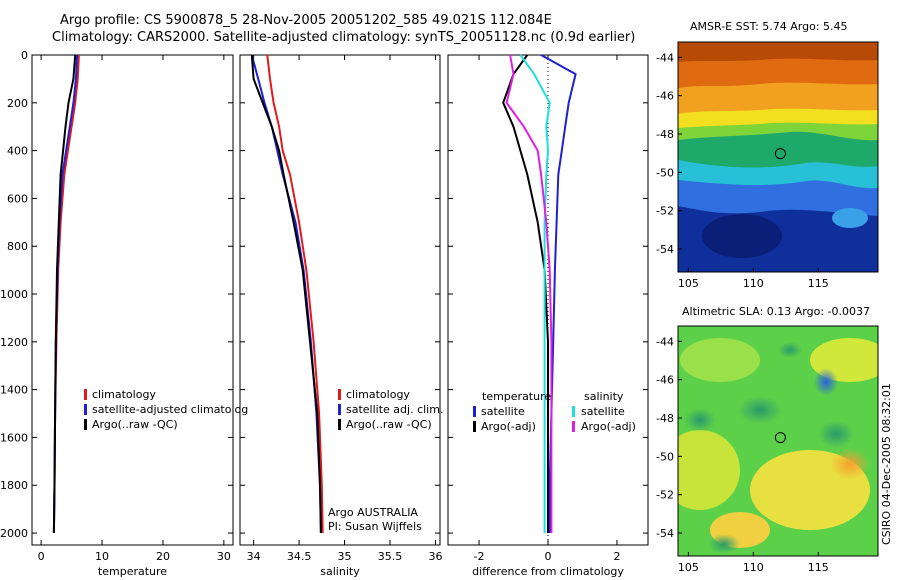  Describe the element at coordinates (516, 396) in the screenshot. I see `diff-legend-temperature-title: temperature` at that location.